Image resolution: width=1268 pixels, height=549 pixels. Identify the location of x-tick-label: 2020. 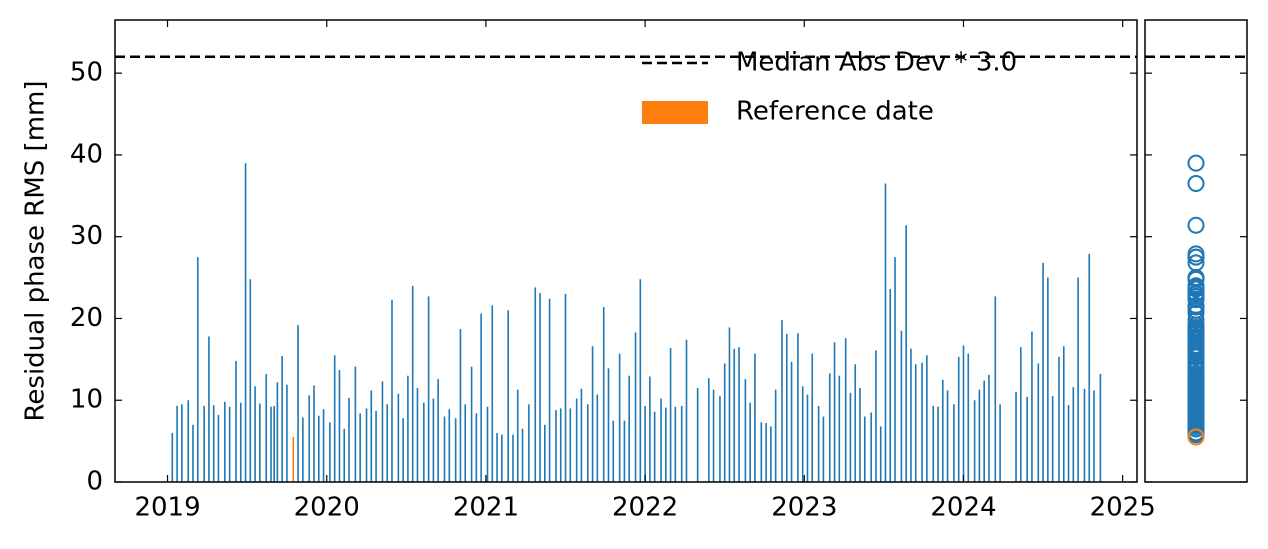
(327, 508).